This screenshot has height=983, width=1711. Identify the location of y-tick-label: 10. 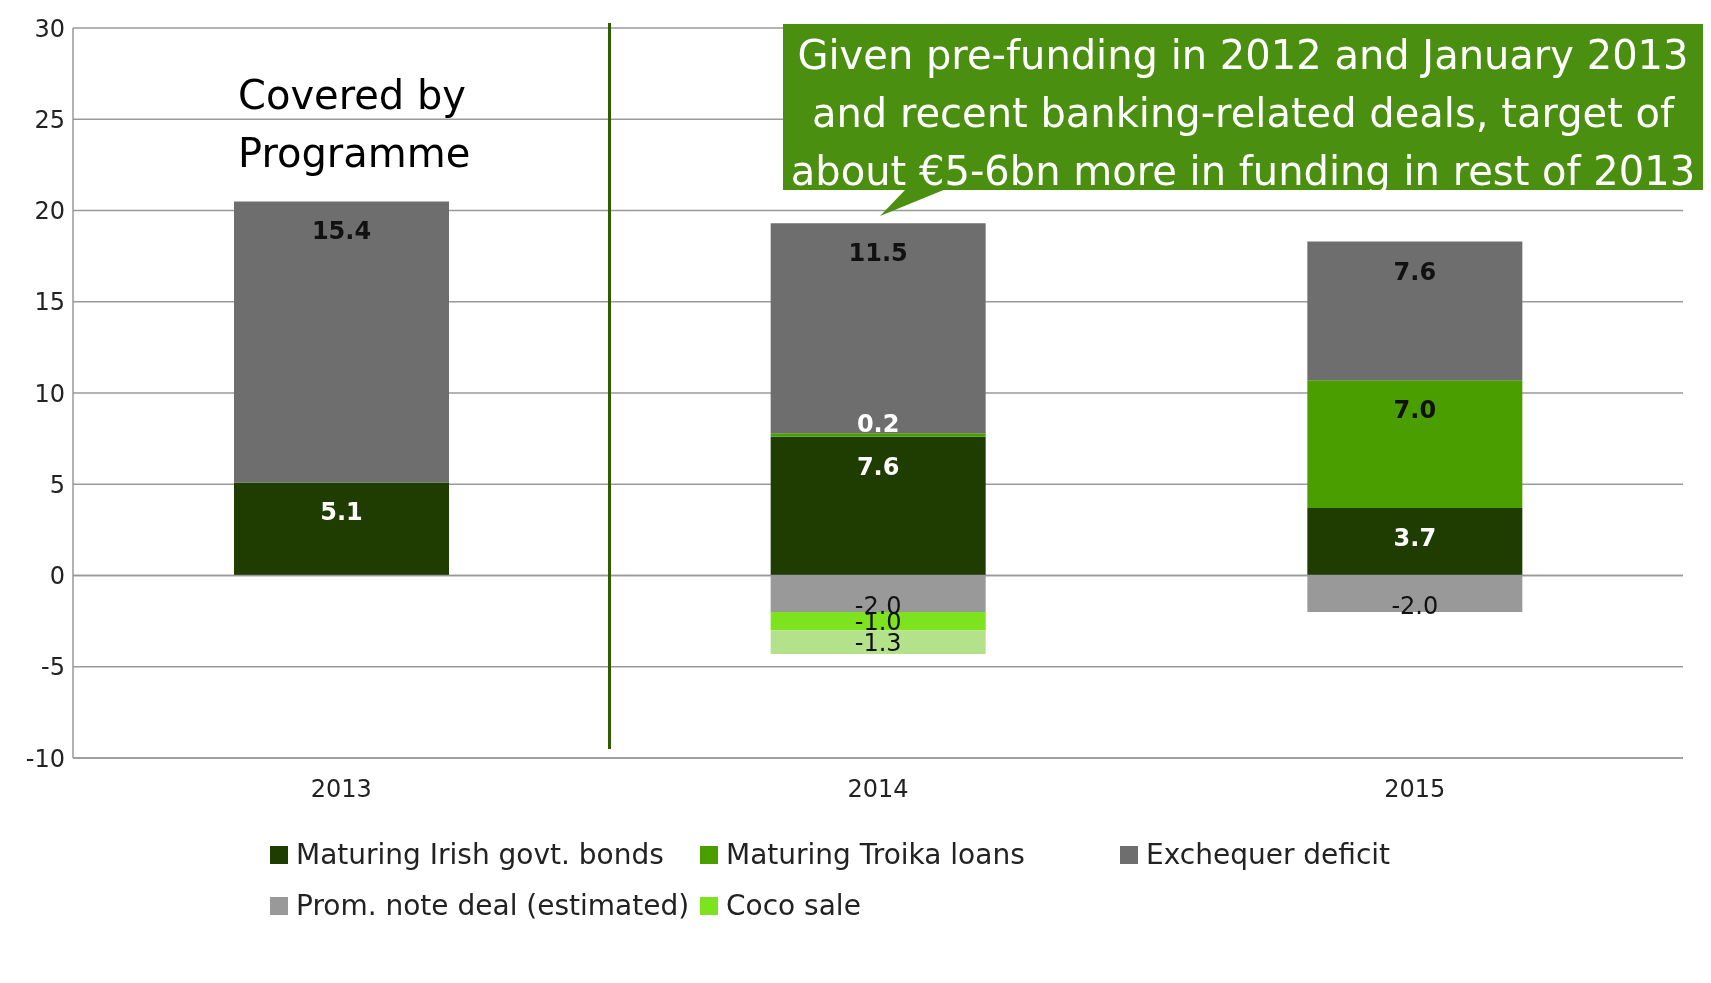
(49, 393).